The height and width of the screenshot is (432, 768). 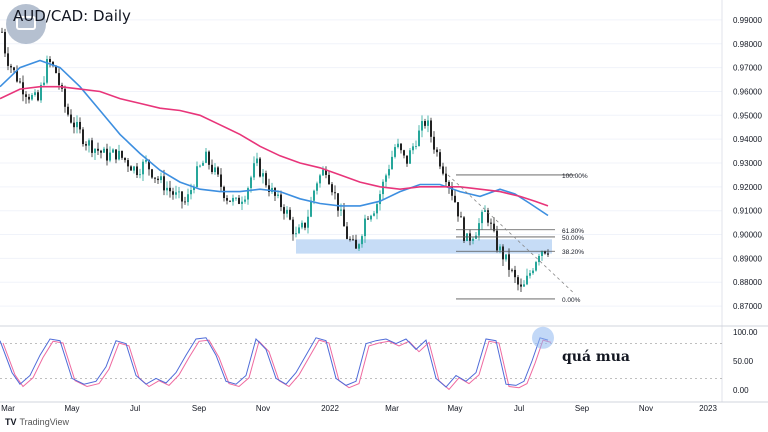 What do you see at coordinates (708, 408) in the screenshot?
I see `time-tick-label: 2023` at bounding box center [708, 408].